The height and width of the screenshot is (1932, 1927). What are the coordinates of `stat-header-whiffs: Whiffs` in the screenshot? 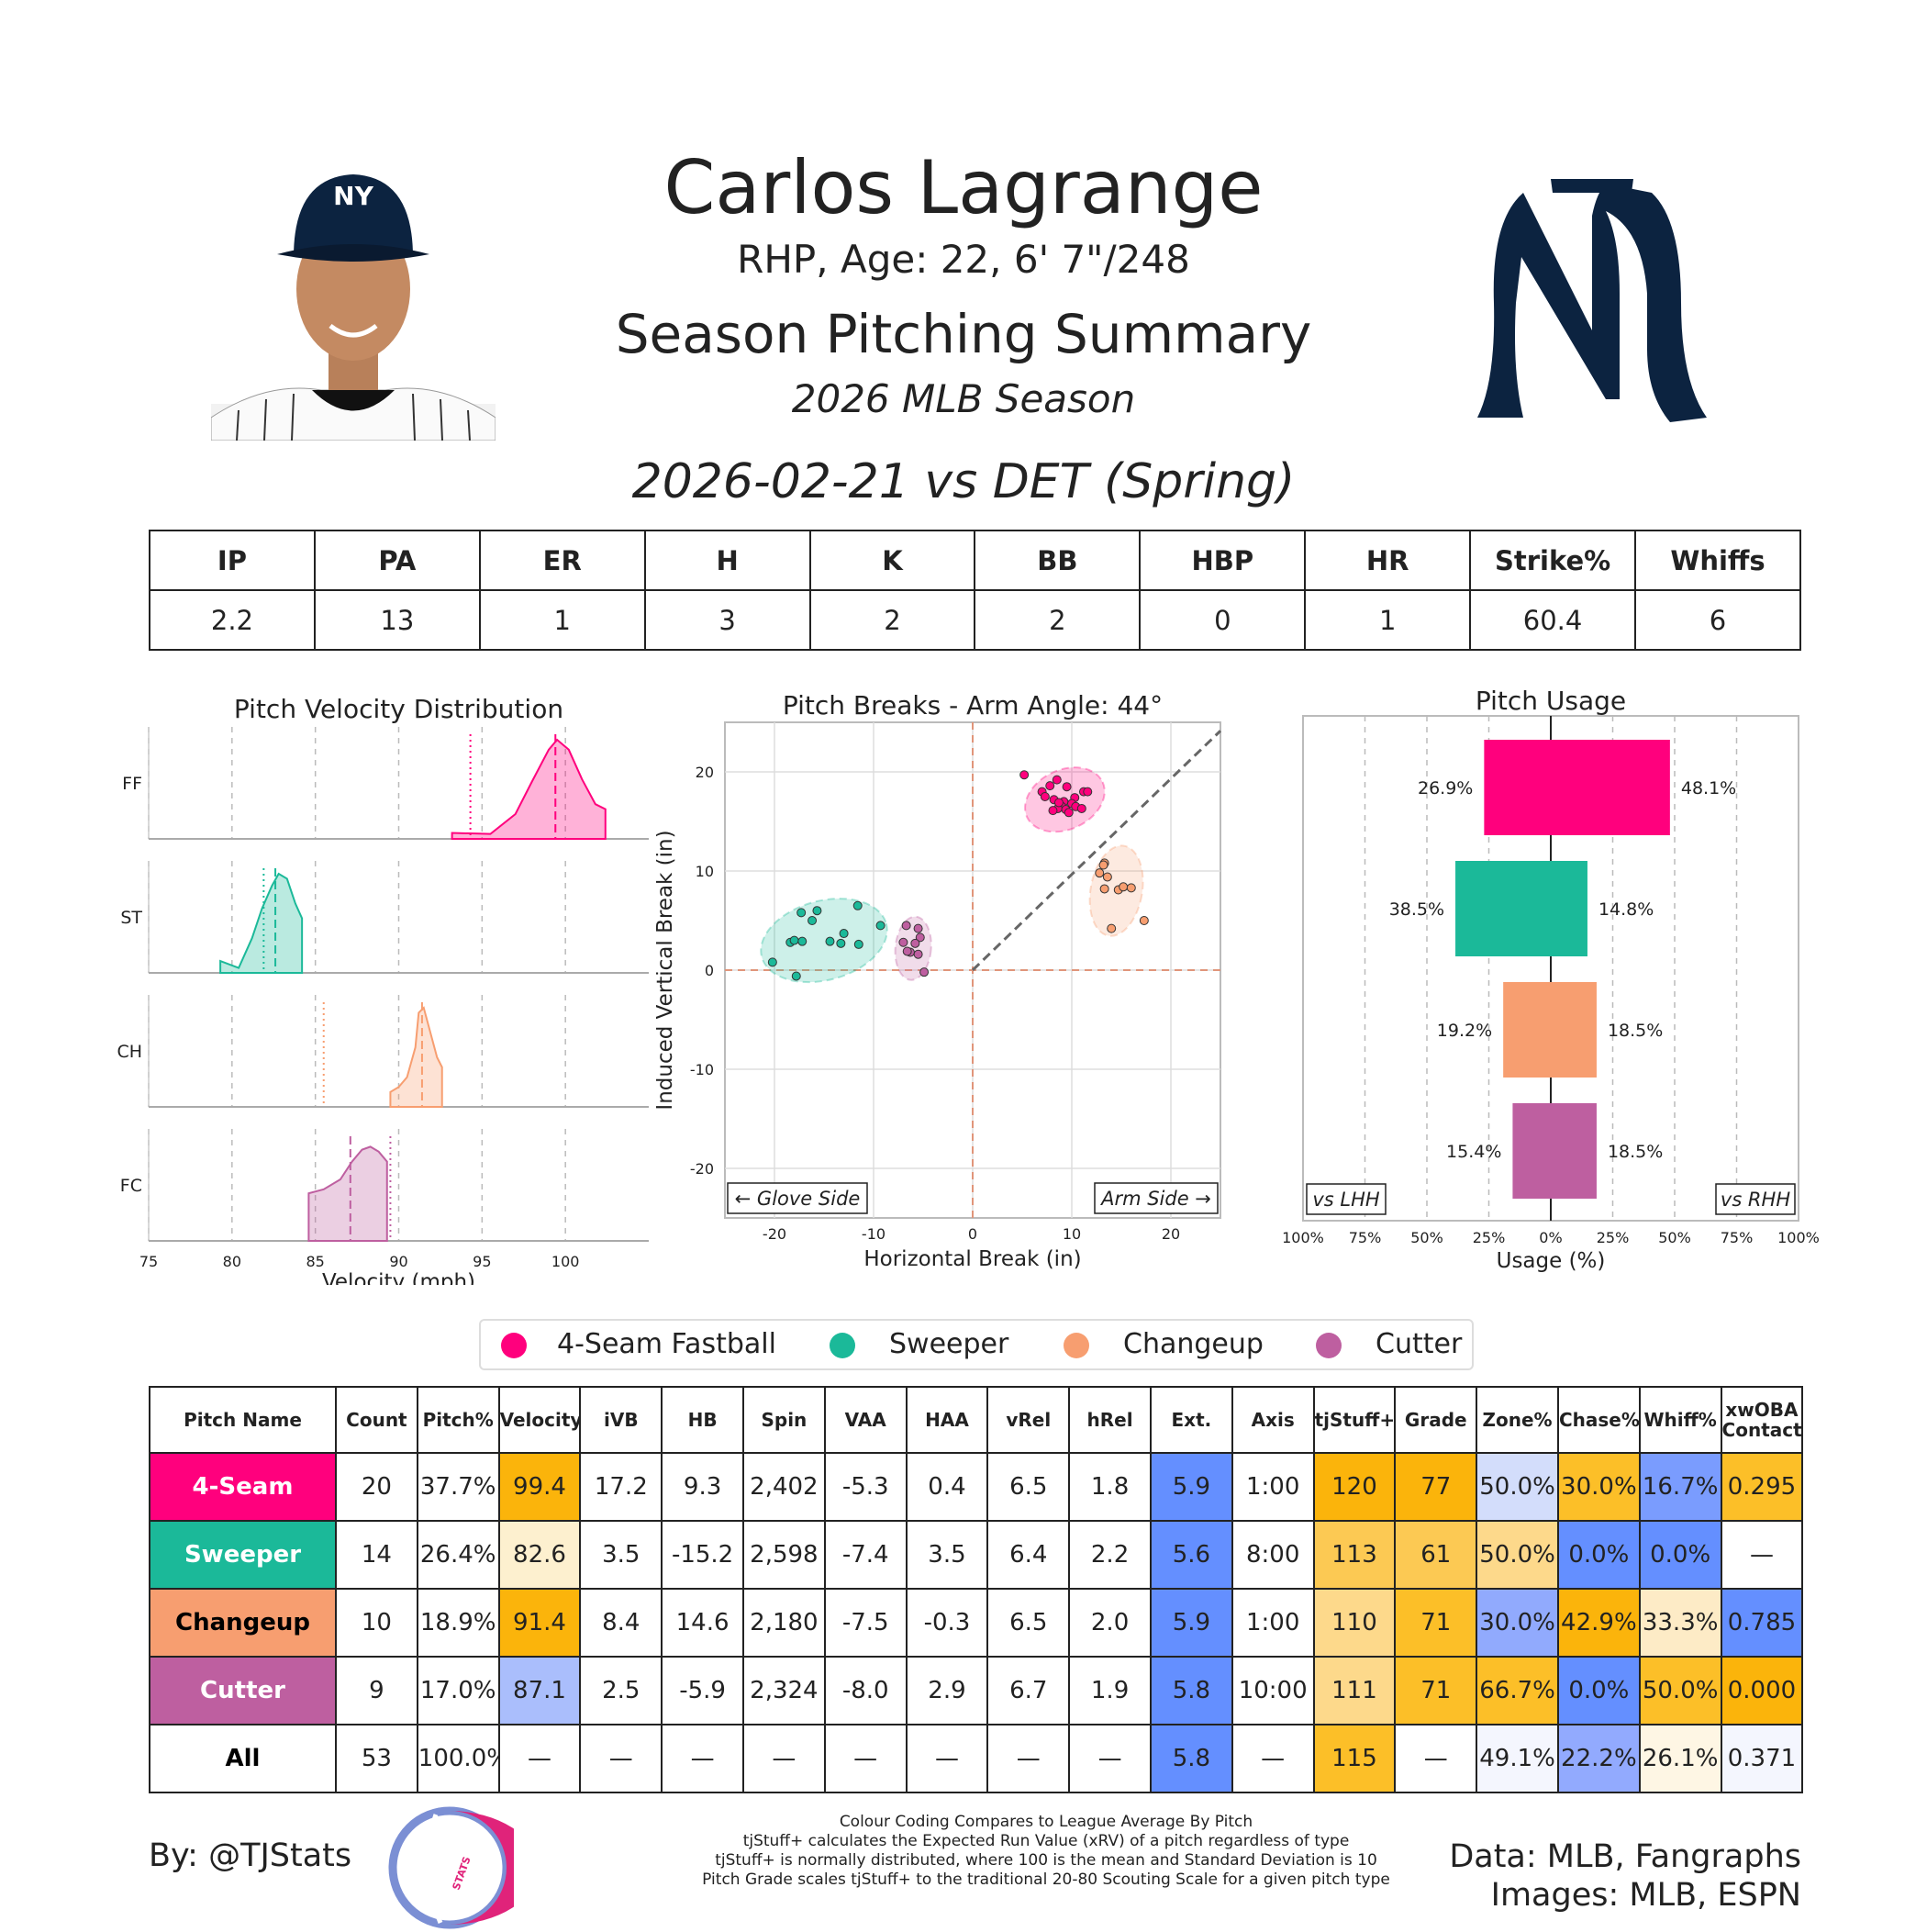 It's located at (1717, 560).